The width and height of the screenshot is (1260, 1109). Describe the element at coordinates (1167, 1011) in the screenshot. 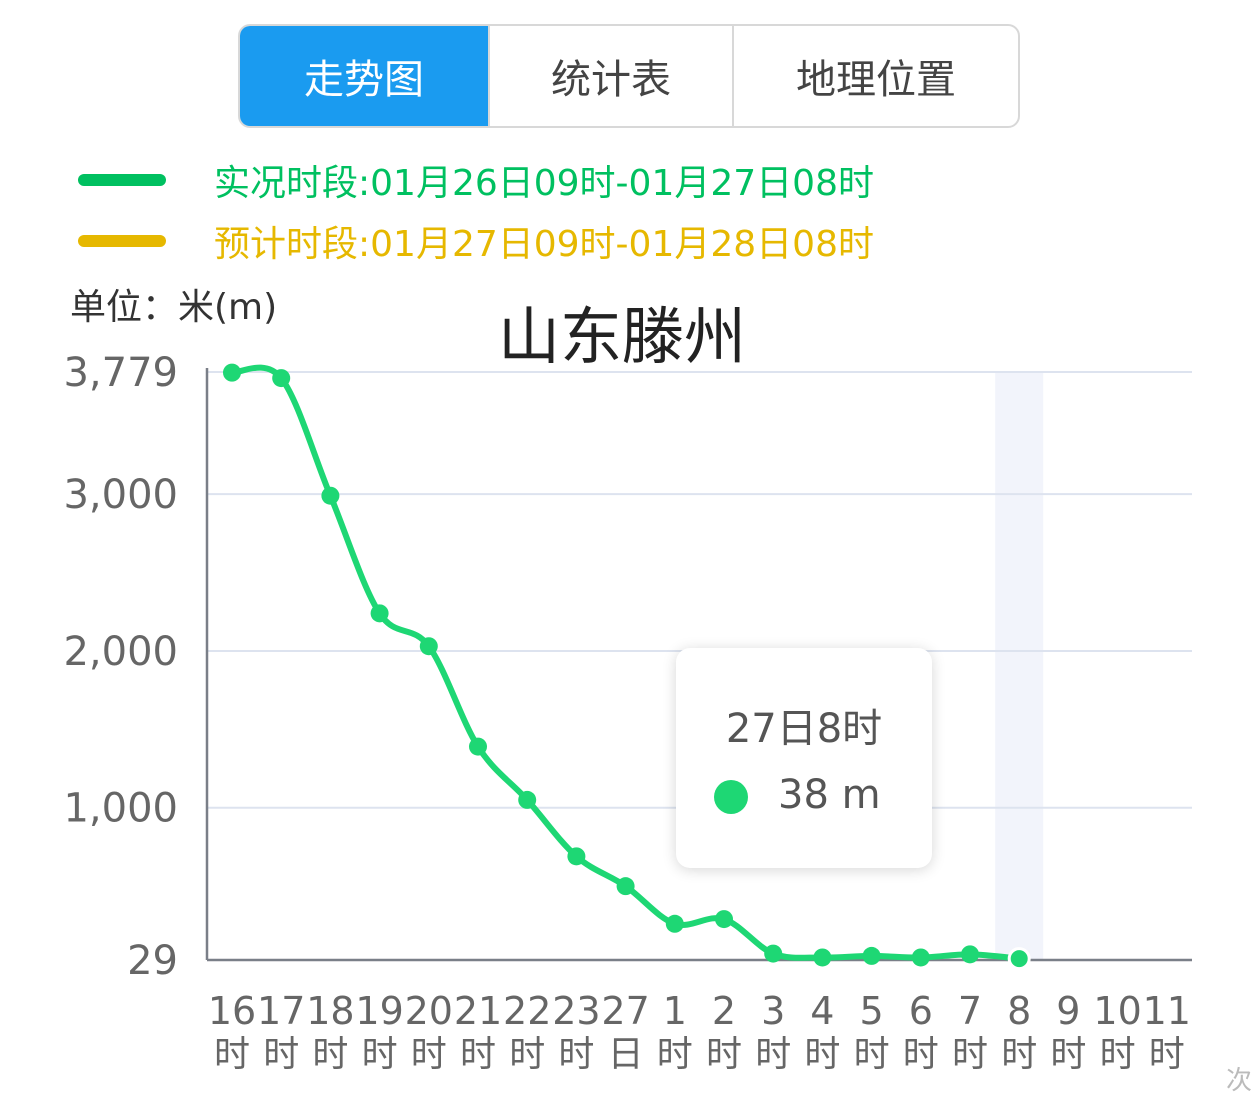

I see `x-tick-label: 11` at that location.